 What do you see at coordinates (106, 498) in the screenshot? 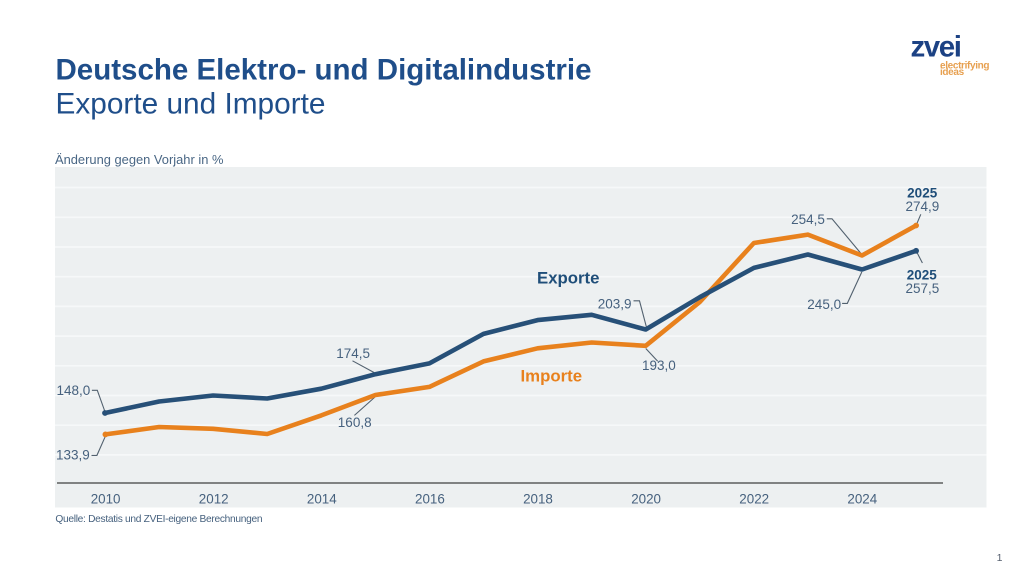
I see `svg-text: 2010` at bounding box center [106, 498].